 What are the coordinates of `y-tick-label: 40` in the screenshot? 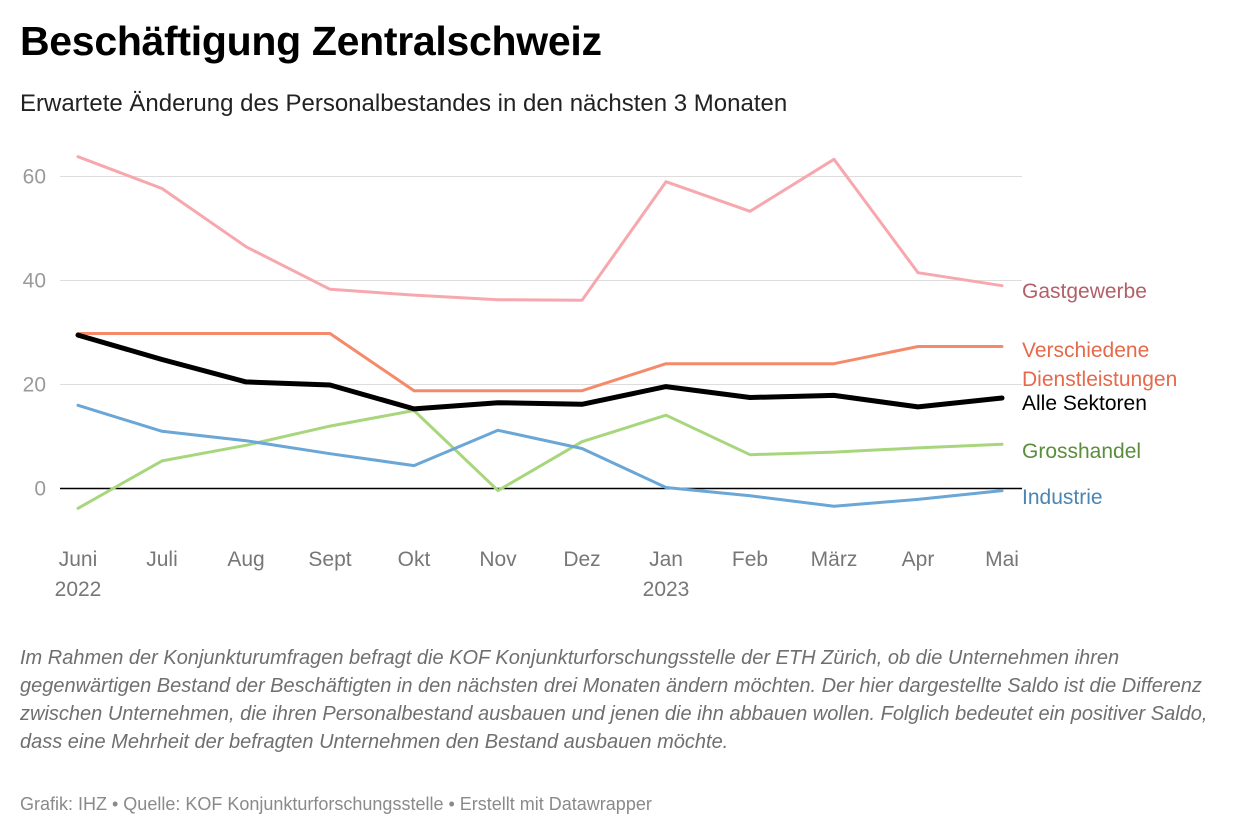 It's located at (34, 281).